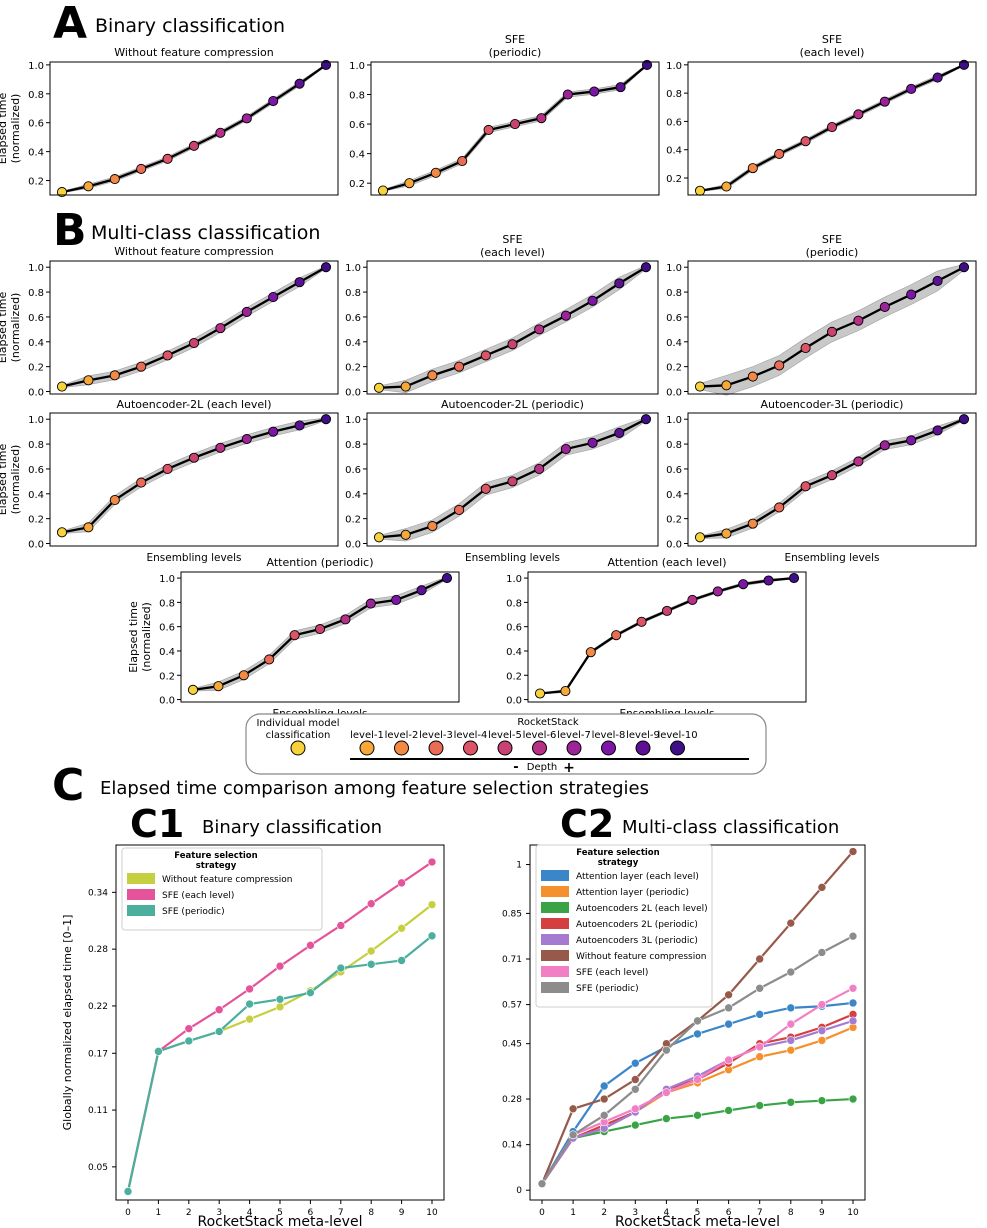 This screenshot has height=1228, width=987. Describe the element at coordinates (4, 128) in the screenshot. I see `y-axis-label: Elapsed time` at that location.